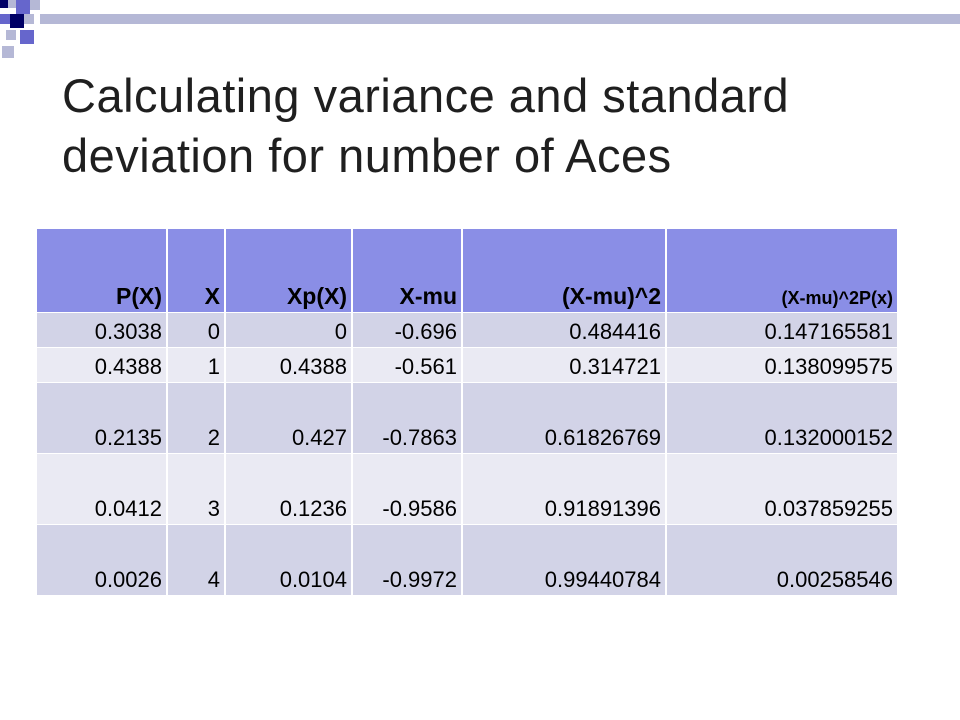 The width and height of the screenshot is (960, 720). What do you see at coordinates (407, 418) in the screenshot?
I see `cell-x-minus-mu: -0.7863` at bounding box center [407, 418].